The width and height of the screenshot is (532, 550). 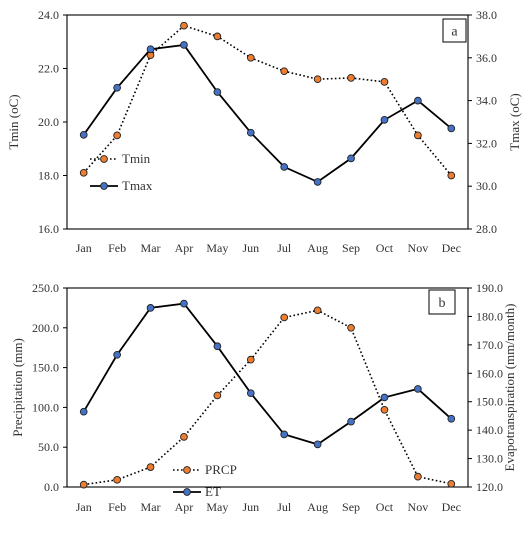 What do you see at coordinates (489, 288) in the screenshot?
I see `right-tick-label: 190.0` at bounding box center [489, 288].